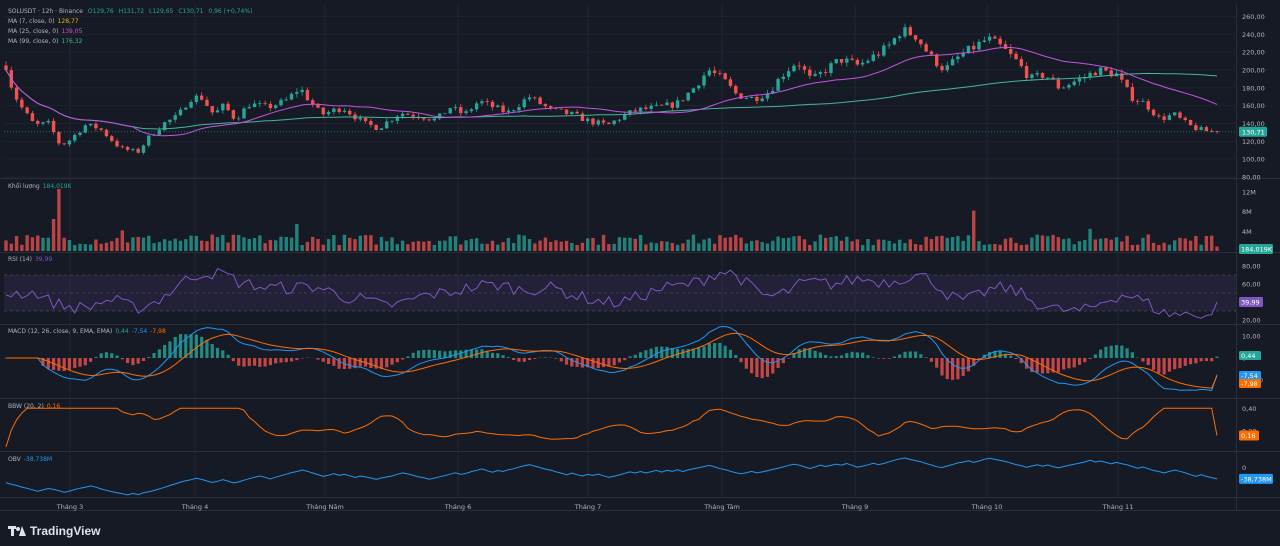 This screenshot has width=1280, height=546. I want to click on volume-value: 184,019K, so click(57, 186).